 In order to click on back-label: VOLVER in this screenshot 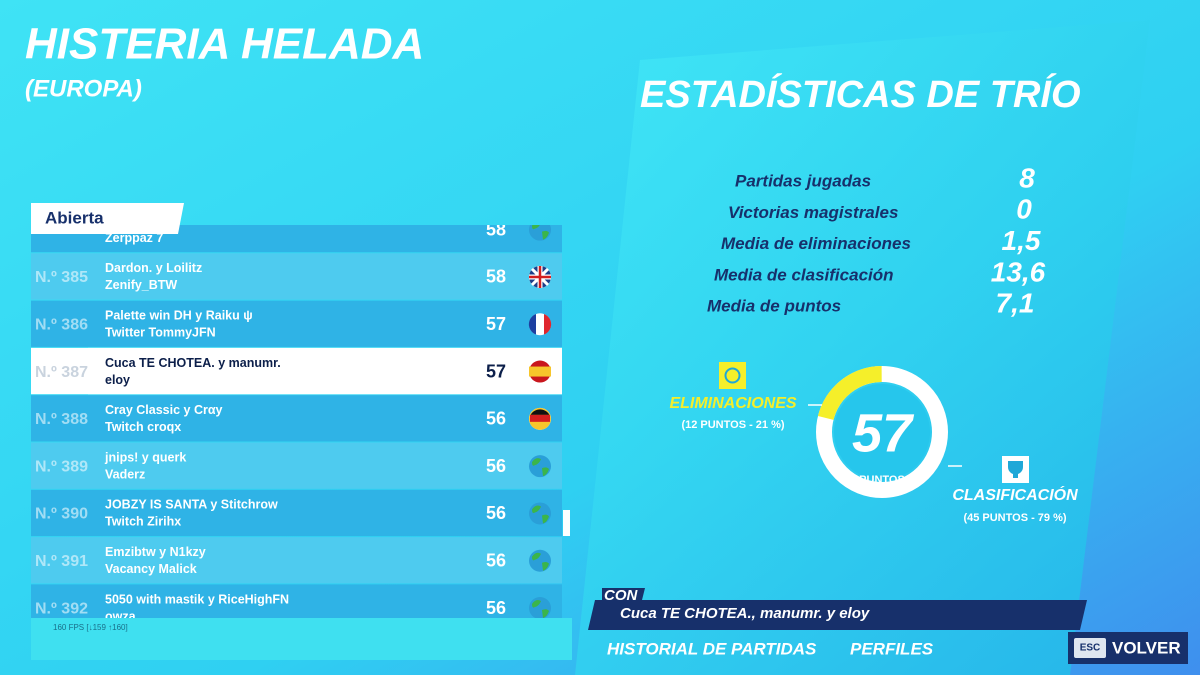, I will do `click(1146, 647)`.